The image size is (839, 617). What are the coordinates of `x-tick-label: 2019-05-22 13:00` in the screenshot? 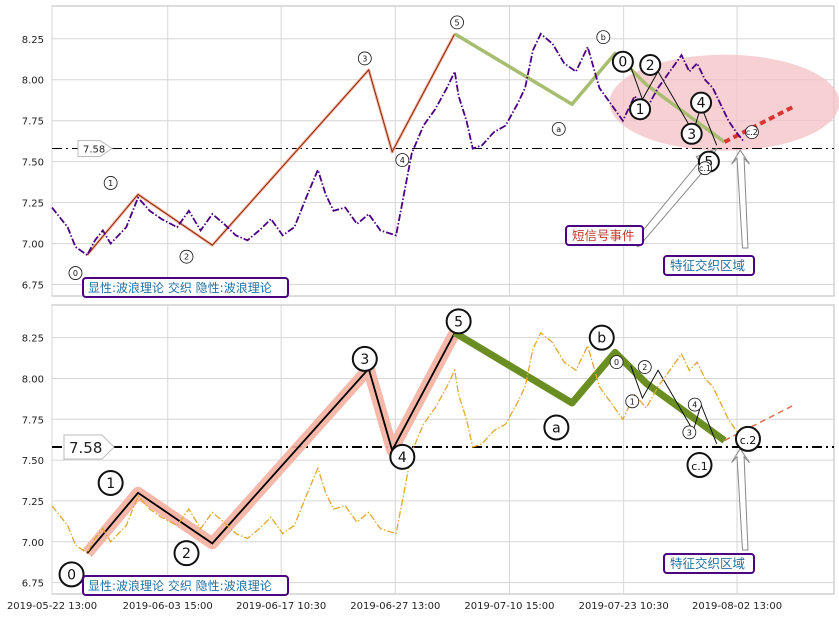 It's located at (52, 606).